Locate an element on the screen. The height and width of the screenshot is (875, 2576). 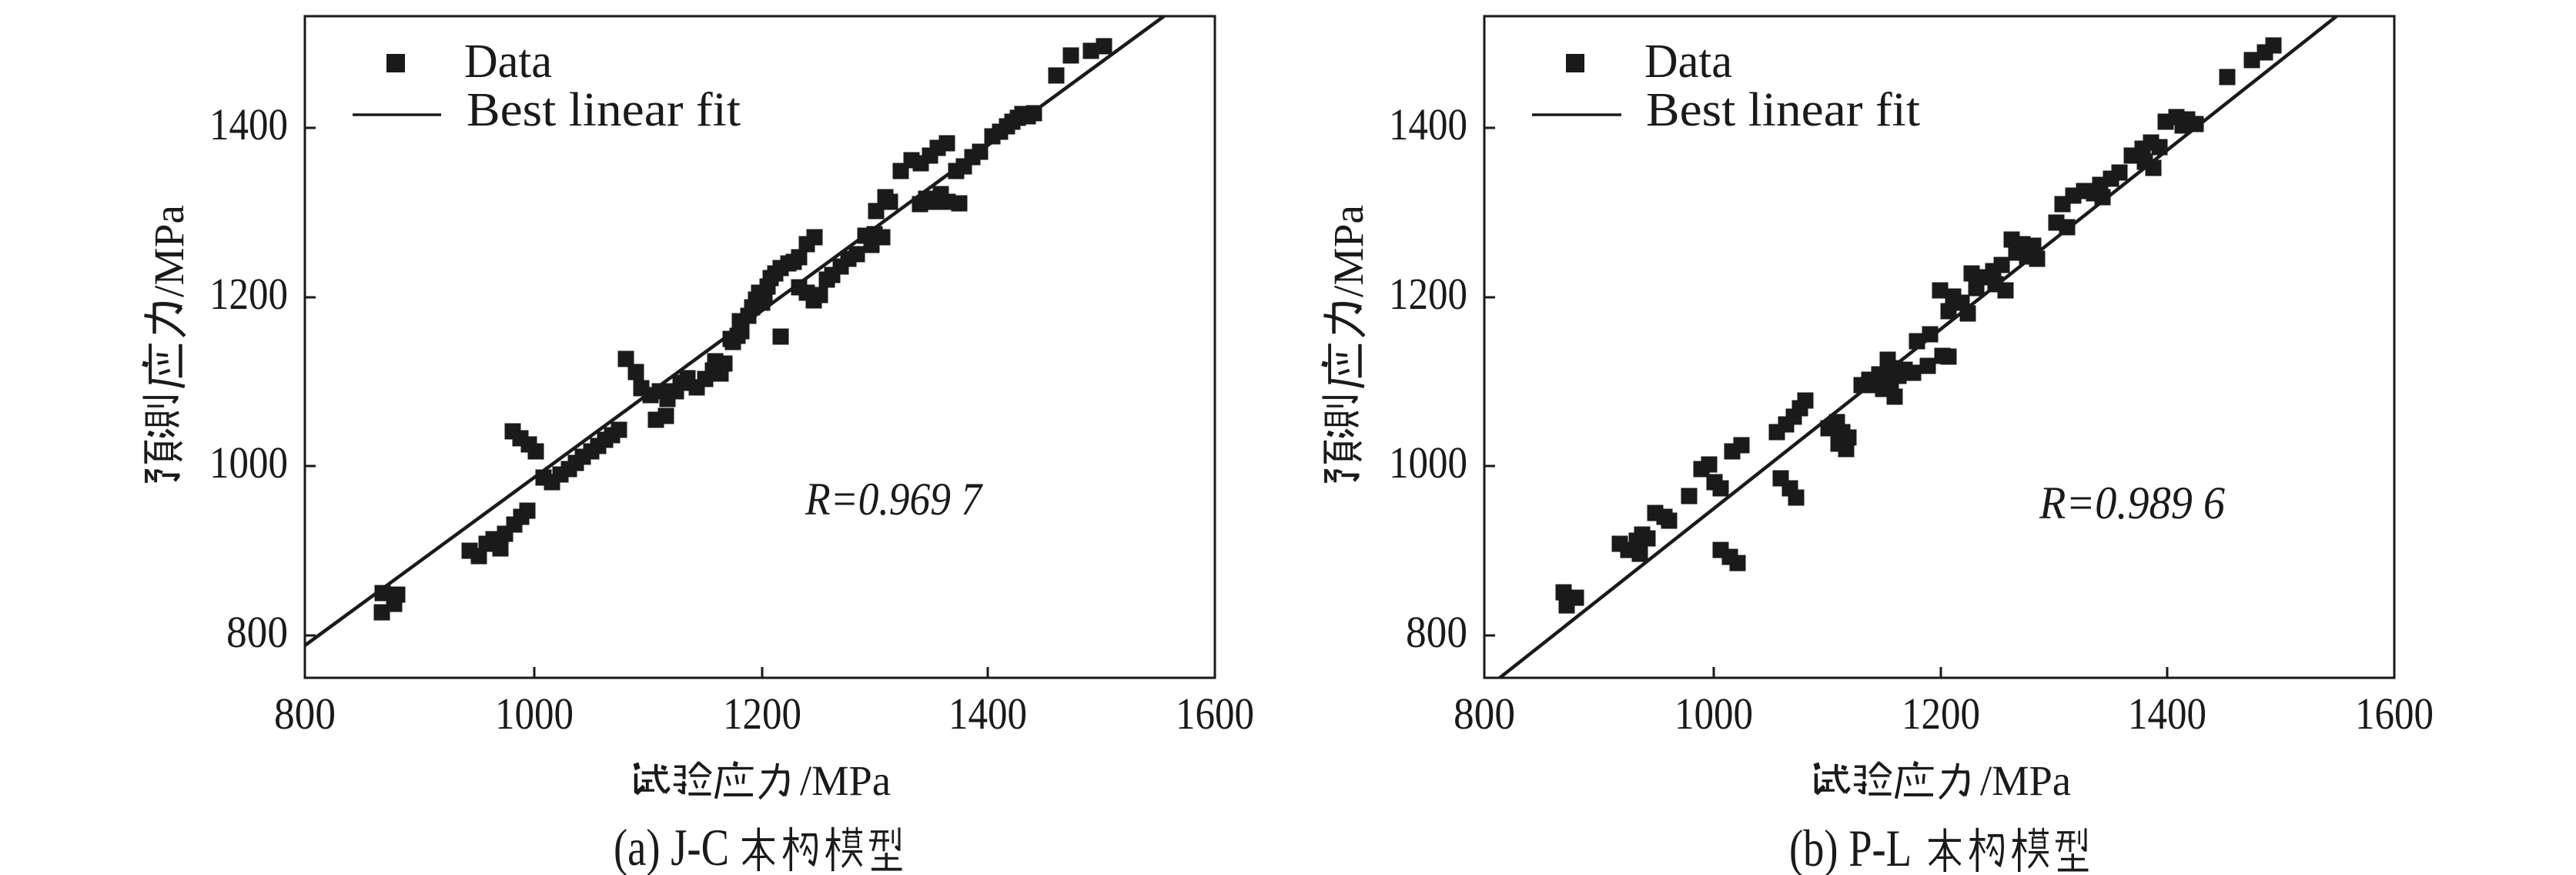
svg-text: R=0.989 6 is located at coordinates (2132, 503).